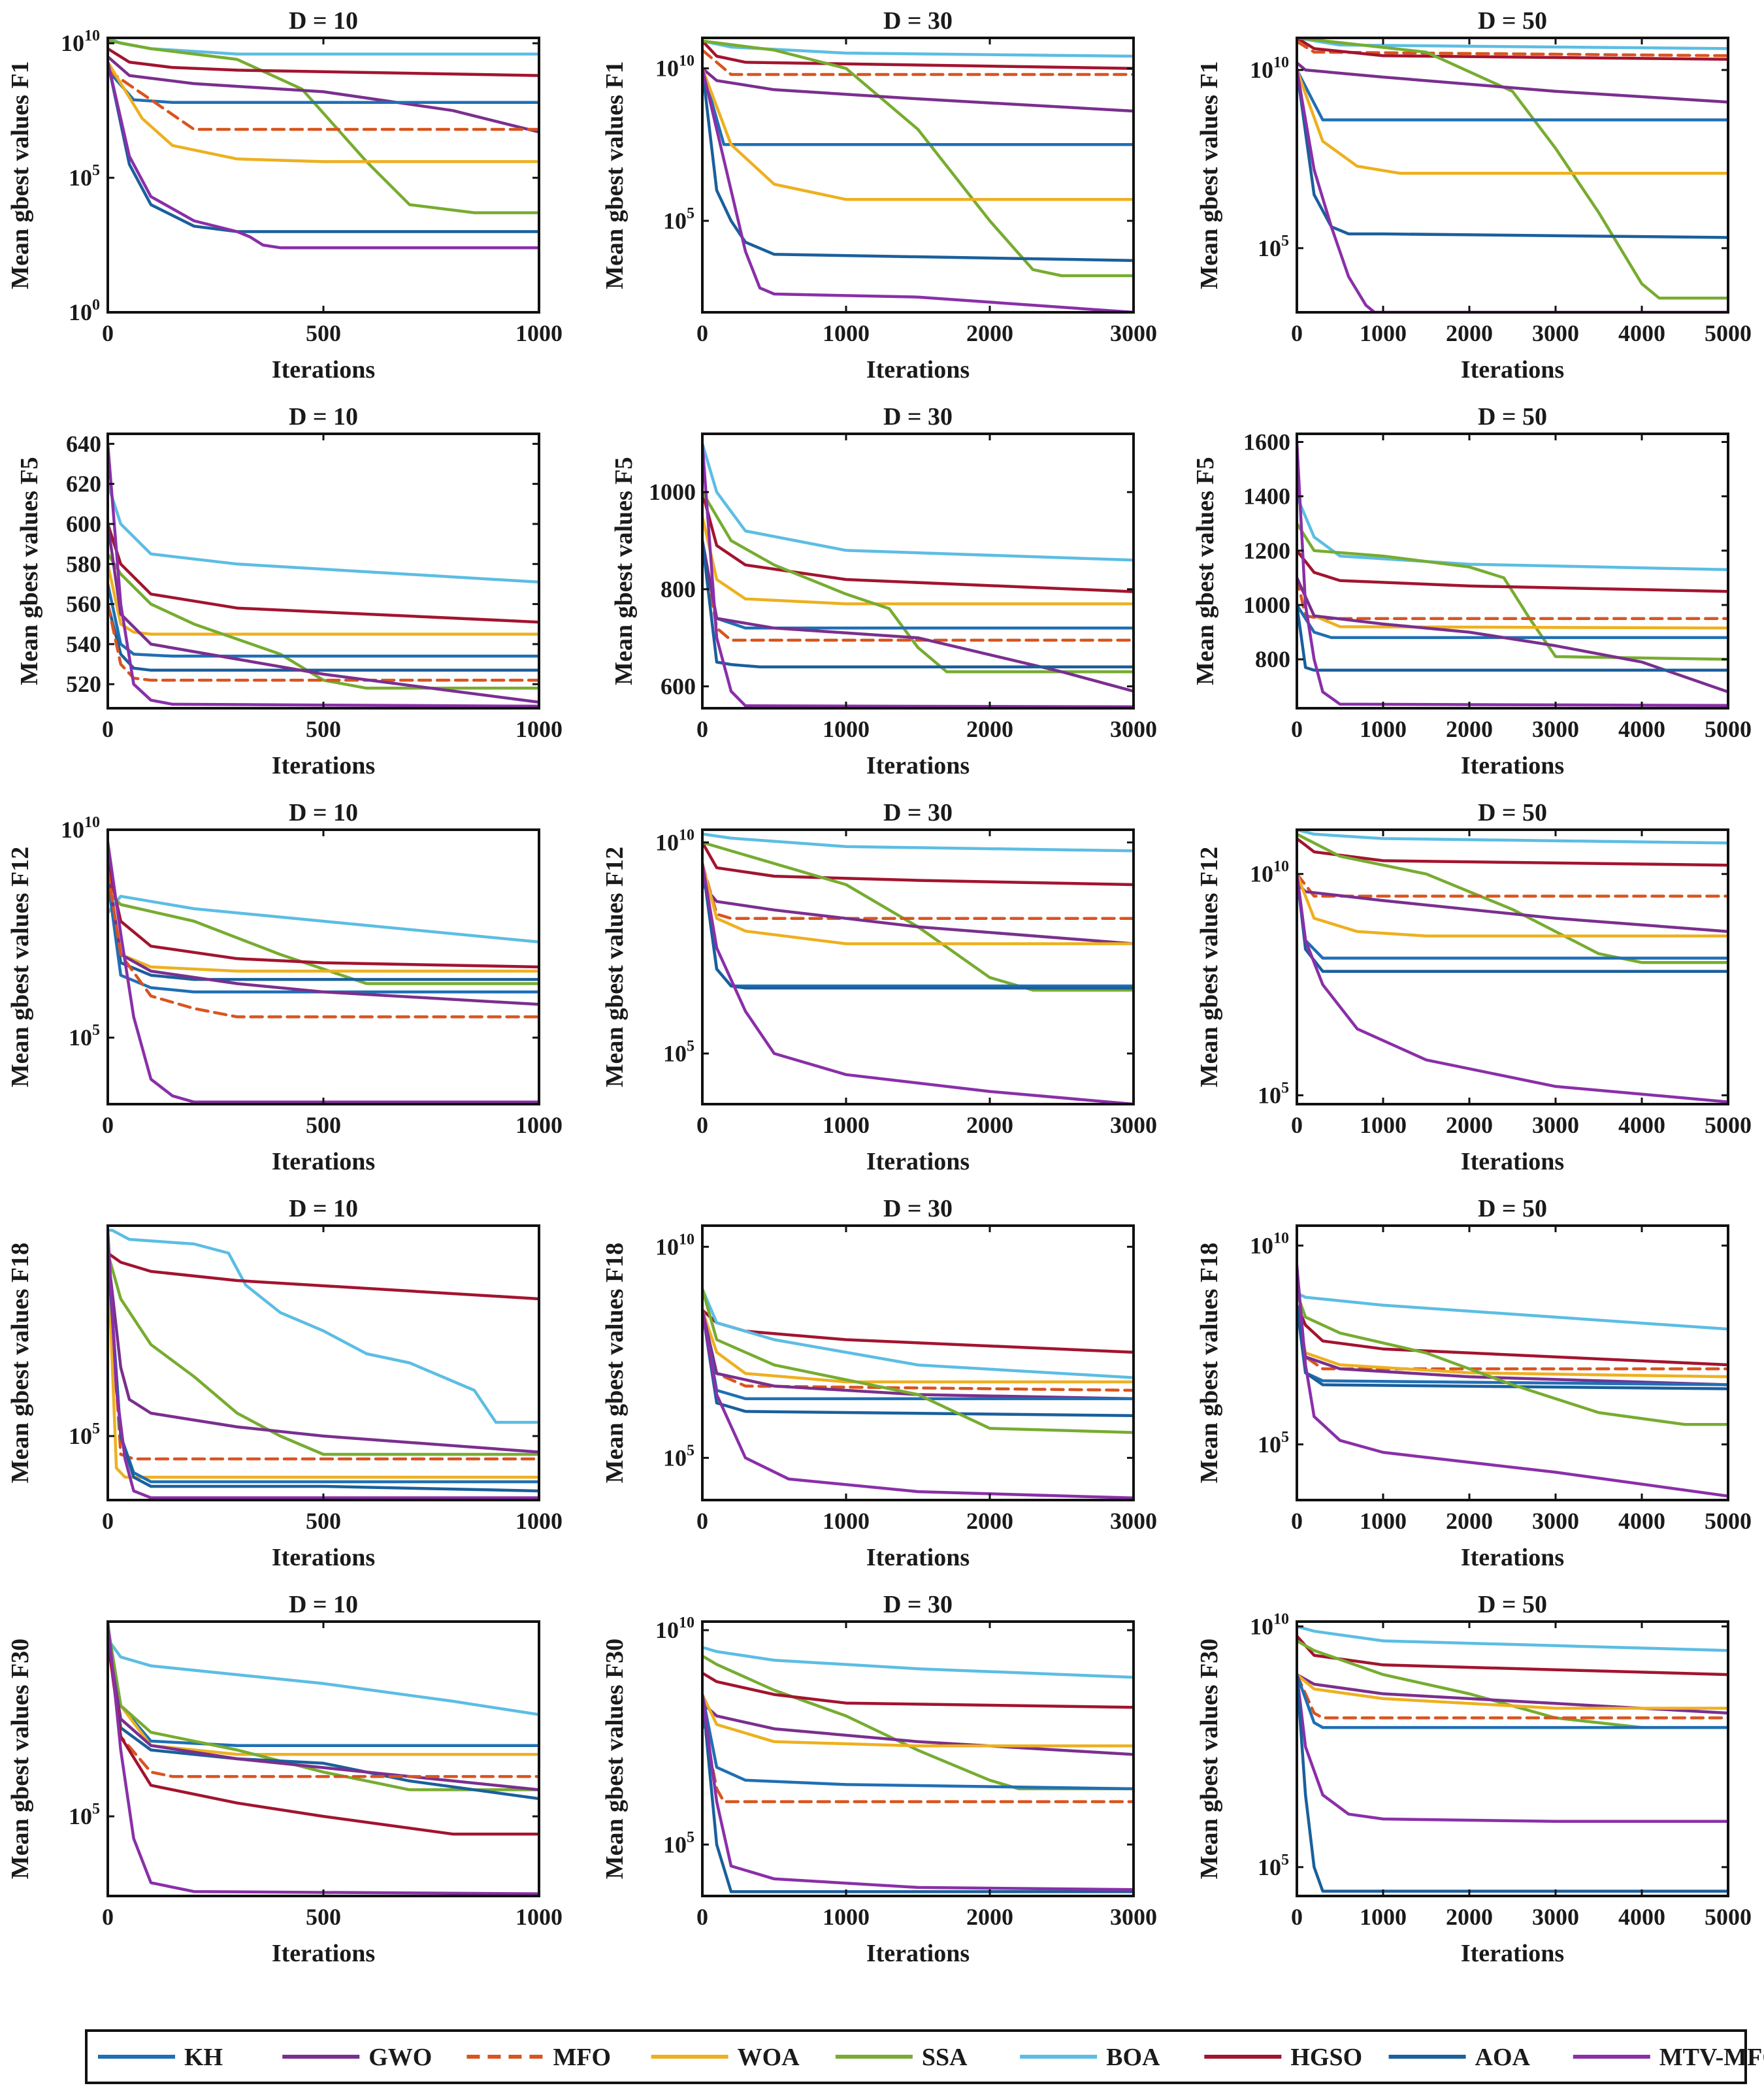 The image size is (1764, 2092). Describe the element at coordinates (901, 2057) in the screenshot. I see `legend-item-ssa: SSA` at that location.